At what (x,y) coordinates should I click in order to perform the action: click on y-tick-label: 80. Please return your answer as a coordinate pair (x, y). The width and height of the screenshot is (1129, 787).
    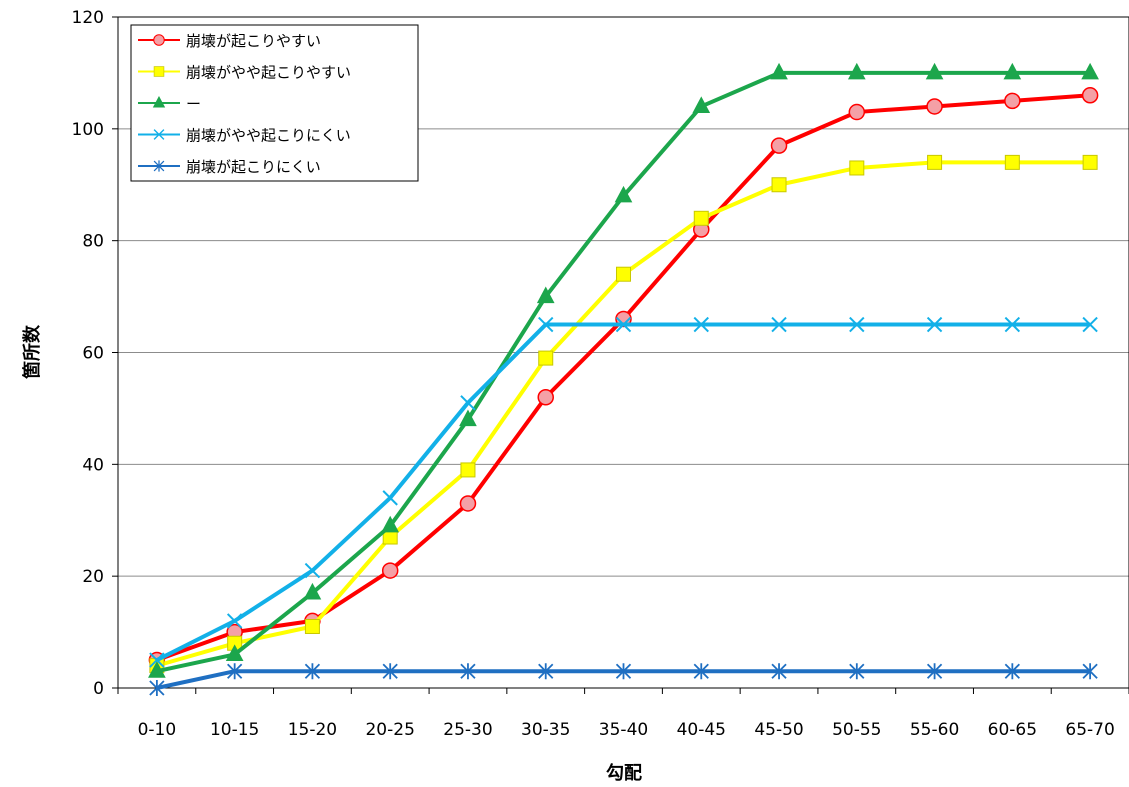
    Looking at the image, I should click on (93, 242).